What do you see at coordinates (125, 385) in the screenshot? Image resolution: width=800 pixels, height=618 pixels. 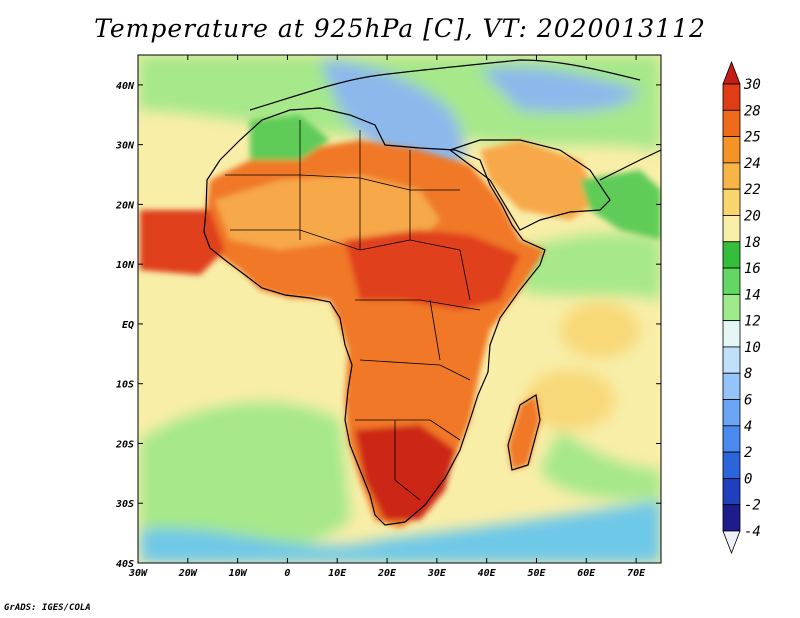 I see `y-tick-label: 10S` at bounding box center [125, 385].